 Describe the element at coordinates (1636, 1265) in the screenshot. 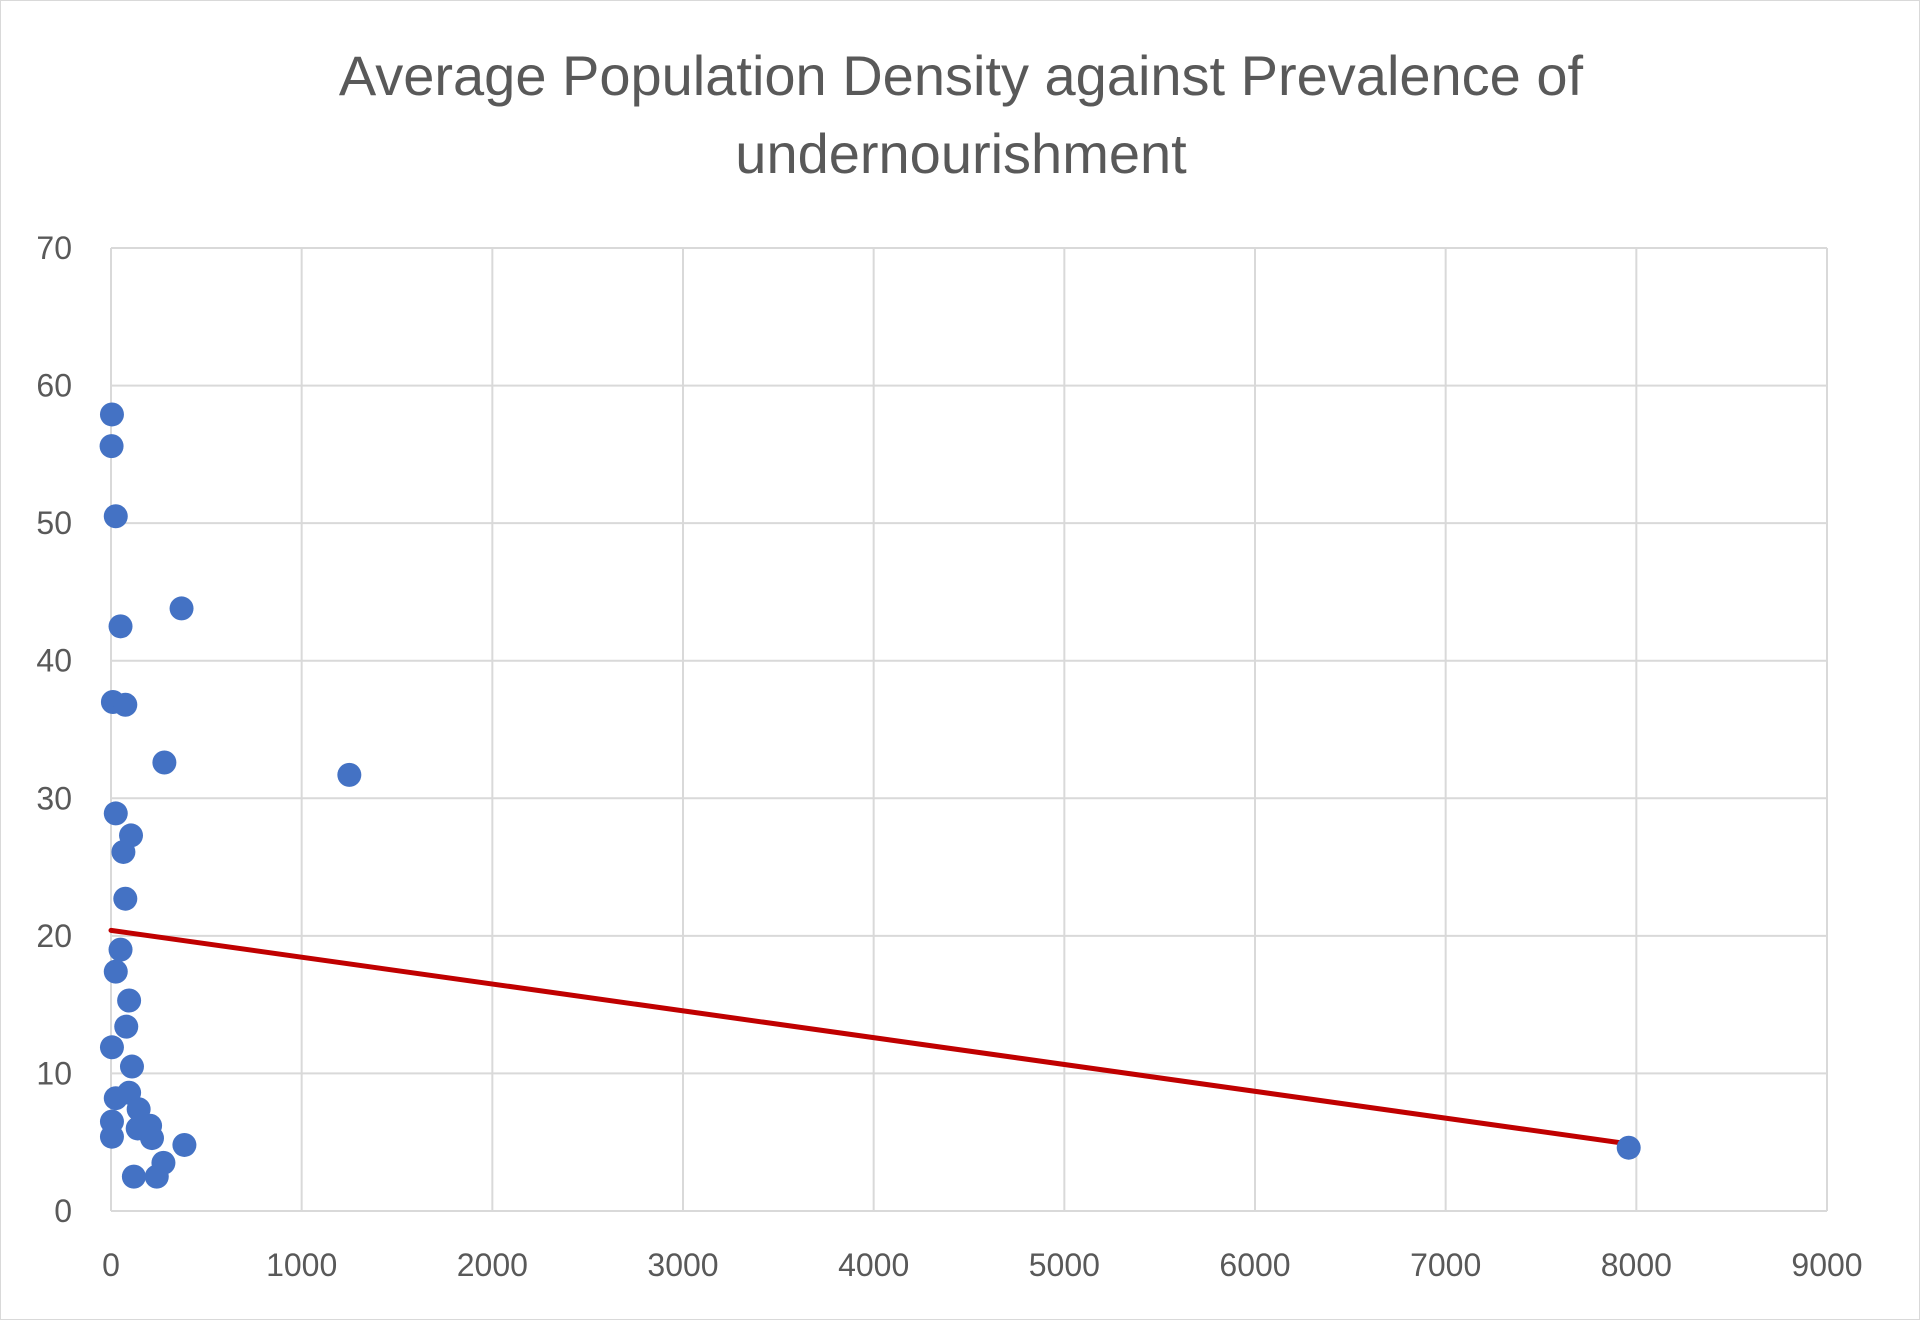

I see `x-tick-label: 8000` at that location.